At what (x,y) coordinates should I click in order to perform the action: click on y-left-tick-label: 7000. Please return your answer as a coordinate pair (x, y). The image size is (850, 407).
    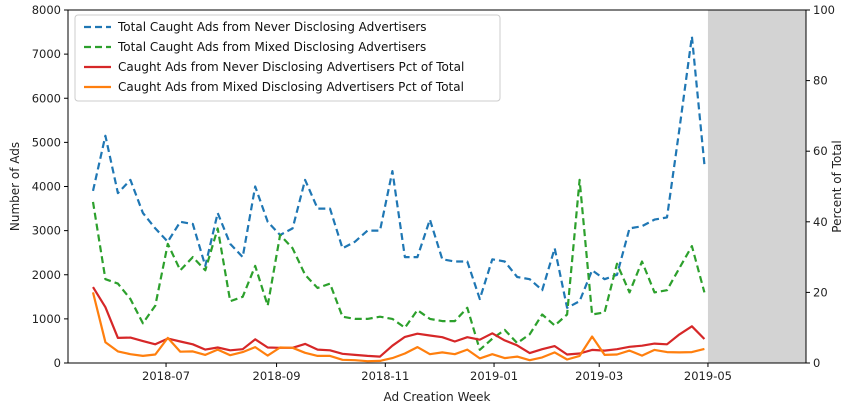
    Looking at the image, I should click on (46, 54).